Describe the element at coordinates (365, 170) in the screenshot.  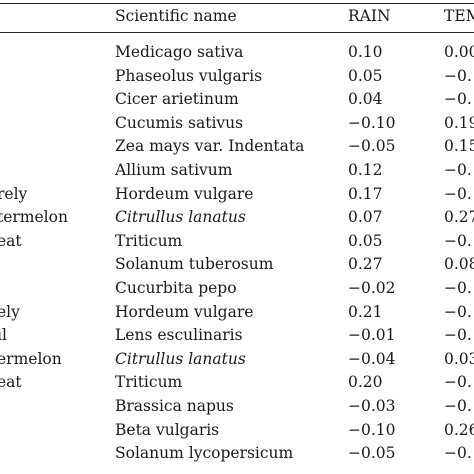
I see `rain-value-cell: 0.12` at that location.